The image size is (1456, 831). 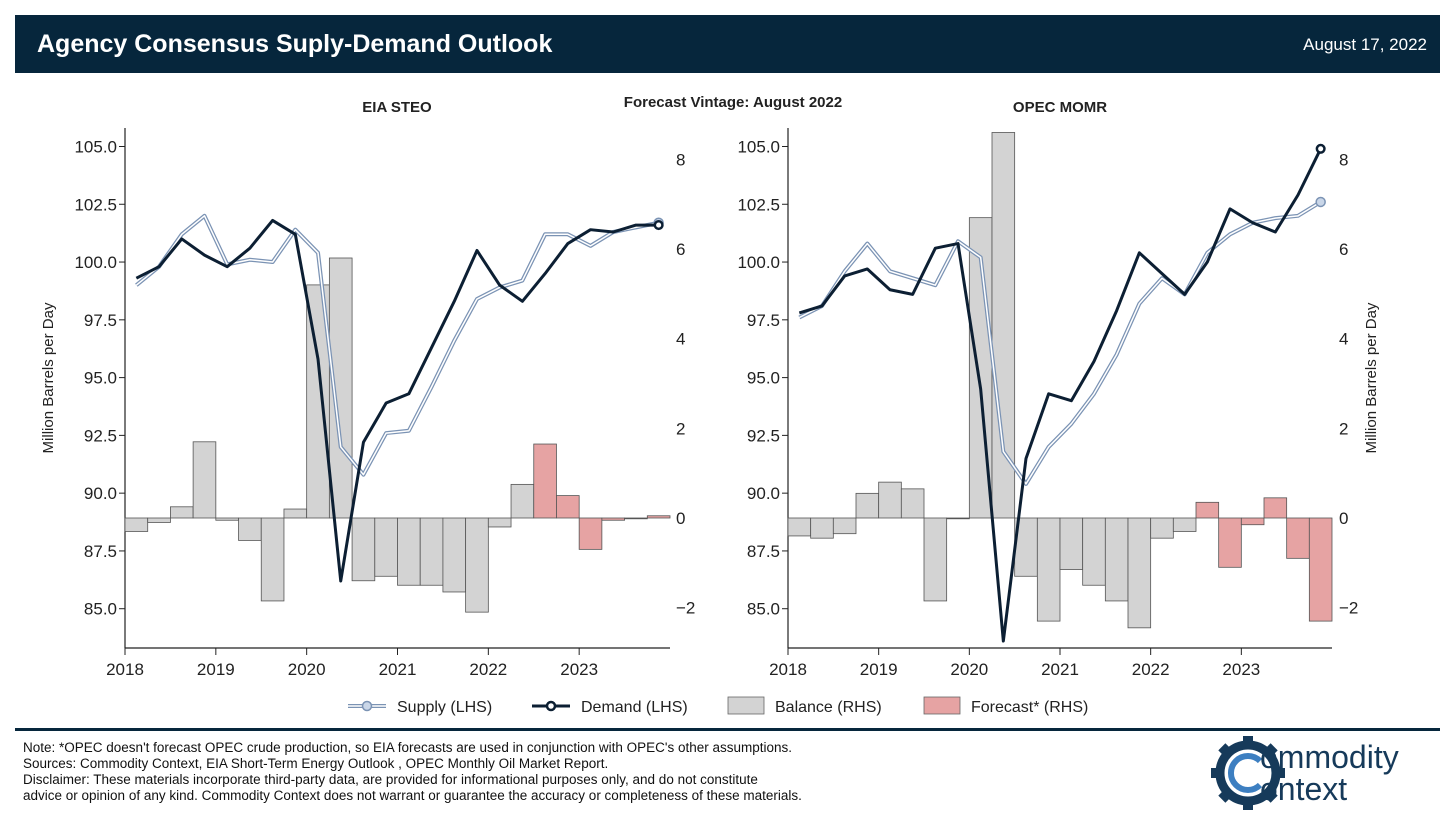 What do you see at coordinates (969, 669) in the screenshot?
I see `x-tick-label: 2020` at bounding box center [969, 669].